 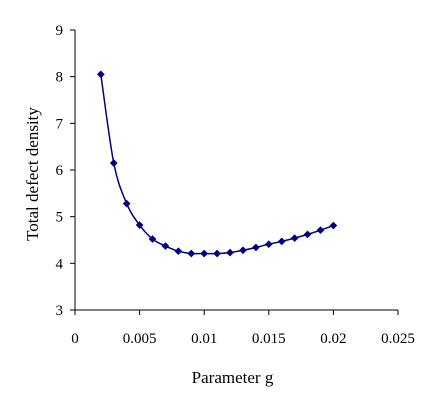 What do you see at coordinates (233, 377) in the screenshot?
I see `x-axis-title: Parameter g` at bounding box center [233, 377].